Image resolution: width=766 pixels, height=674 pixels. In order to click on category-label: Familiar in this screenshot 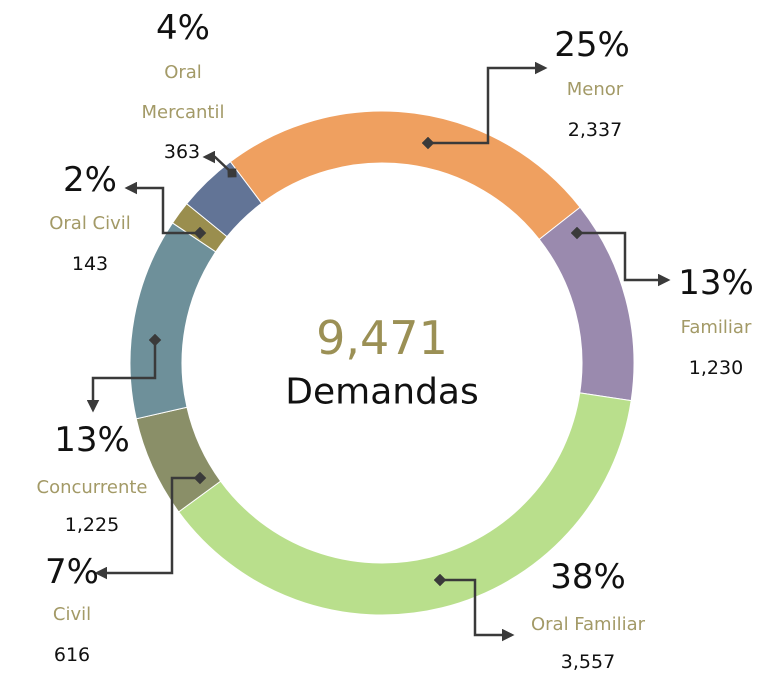, I will do `click(716, 327)`.